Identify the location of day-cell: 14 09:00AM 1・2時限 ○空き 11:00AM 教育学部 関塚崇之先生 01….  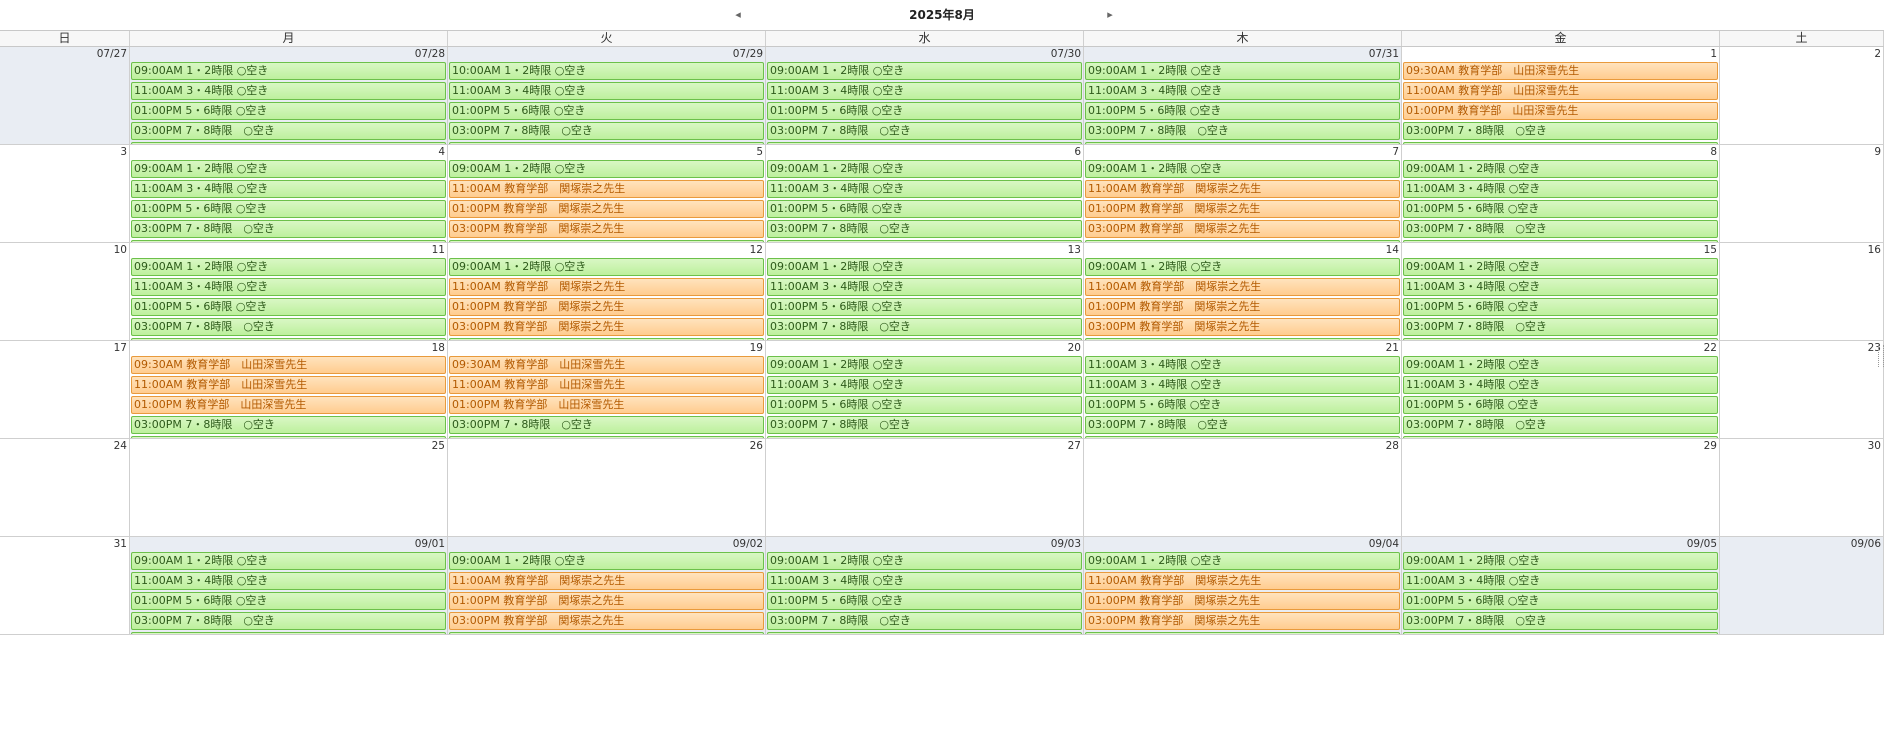
(1243, 292).